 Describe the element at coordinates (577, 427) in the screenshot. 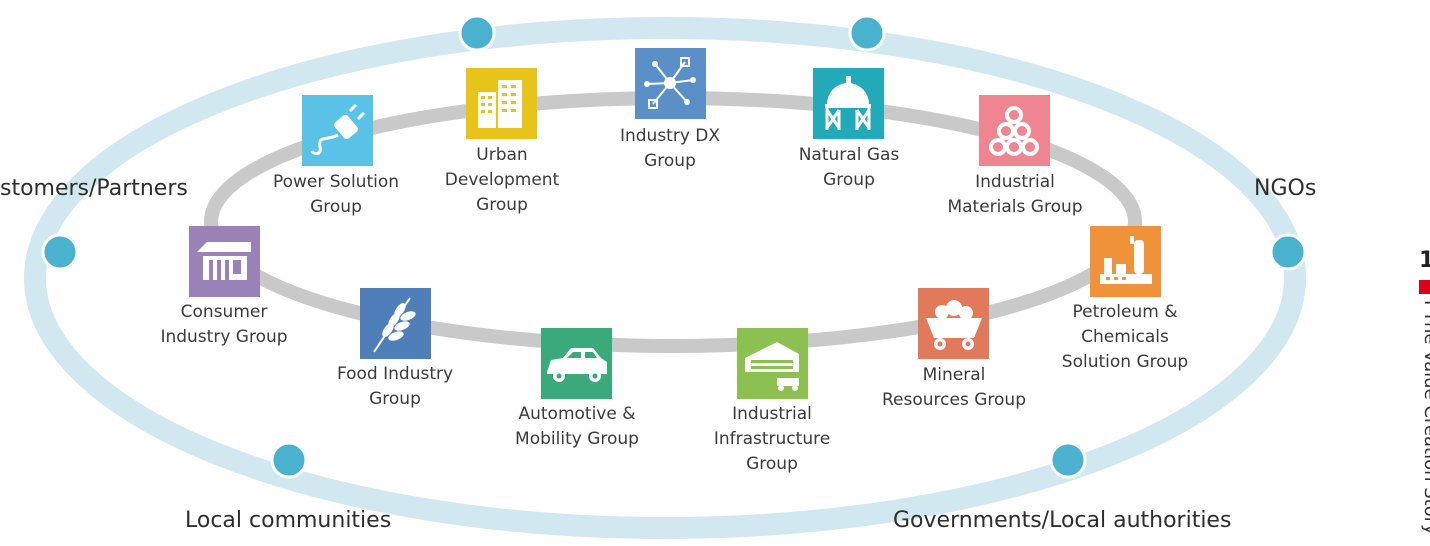

I see `group-label-auto: Automotive & Mobility Group` at that location.